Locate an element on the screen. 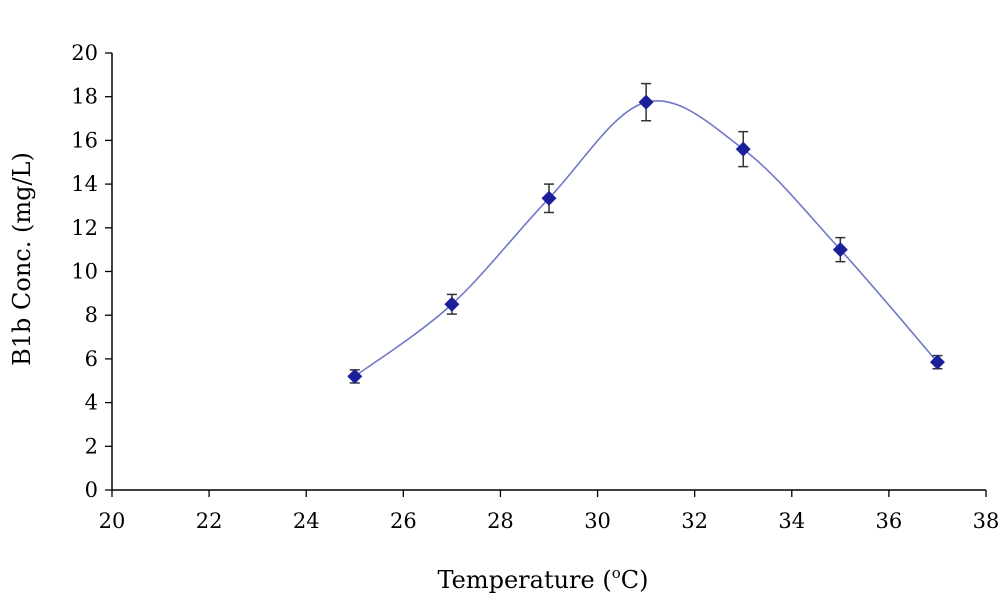 Image resolution: width=1000 pixels, height=612 pixels. y-tick-label: 8 is located at coordinates (91, 315).